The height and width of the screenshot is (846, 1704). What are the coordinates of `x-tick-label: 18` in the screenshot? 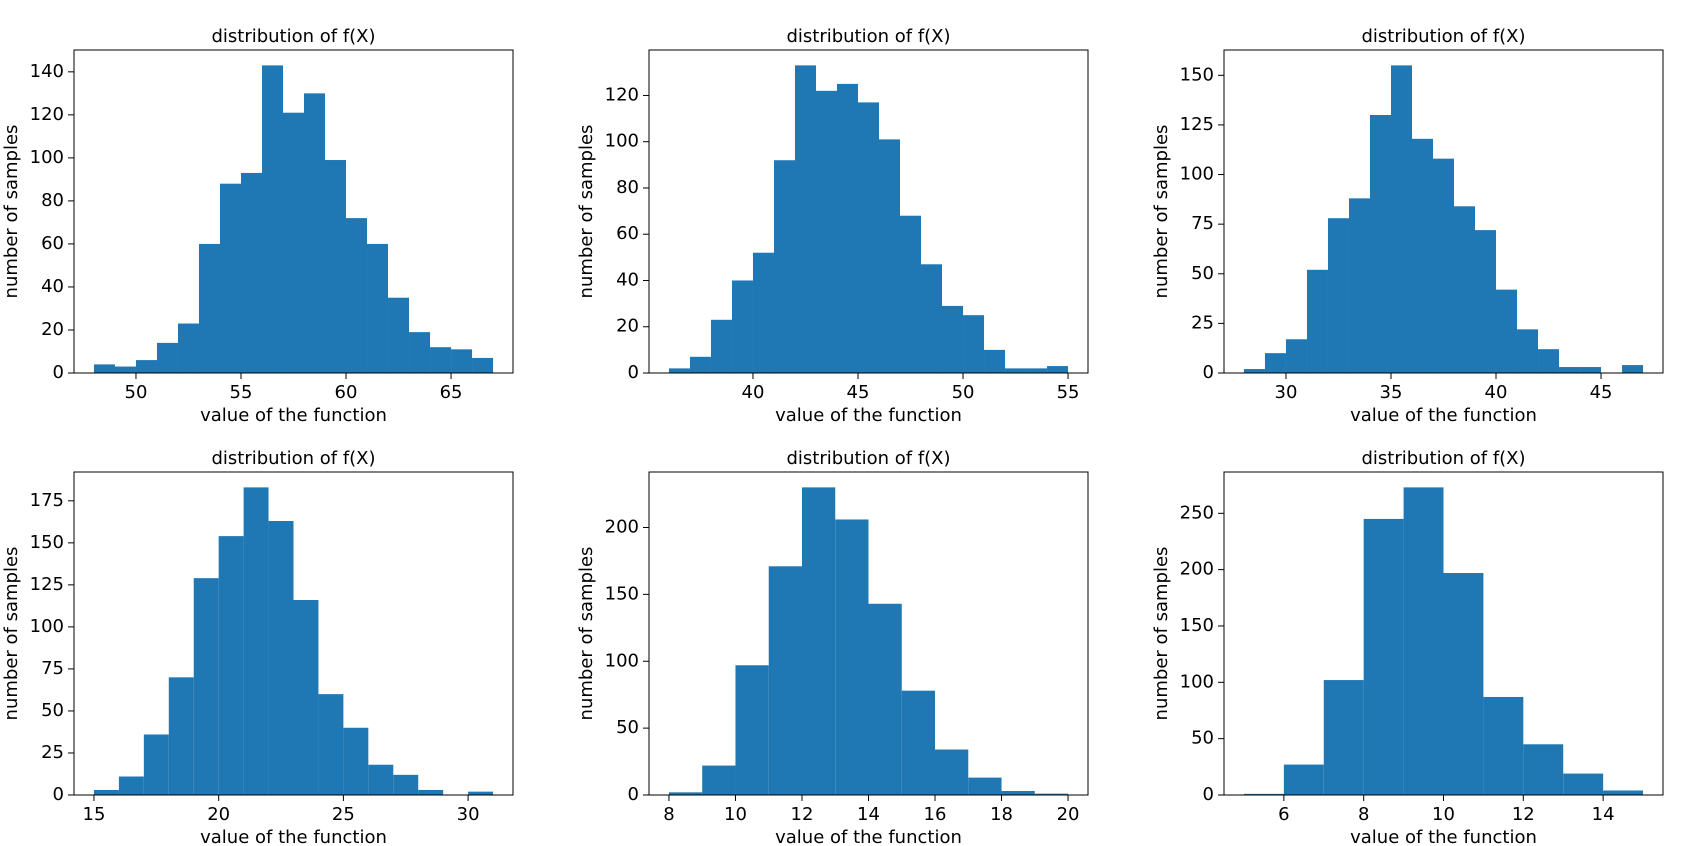 It's located at (1001, 814).